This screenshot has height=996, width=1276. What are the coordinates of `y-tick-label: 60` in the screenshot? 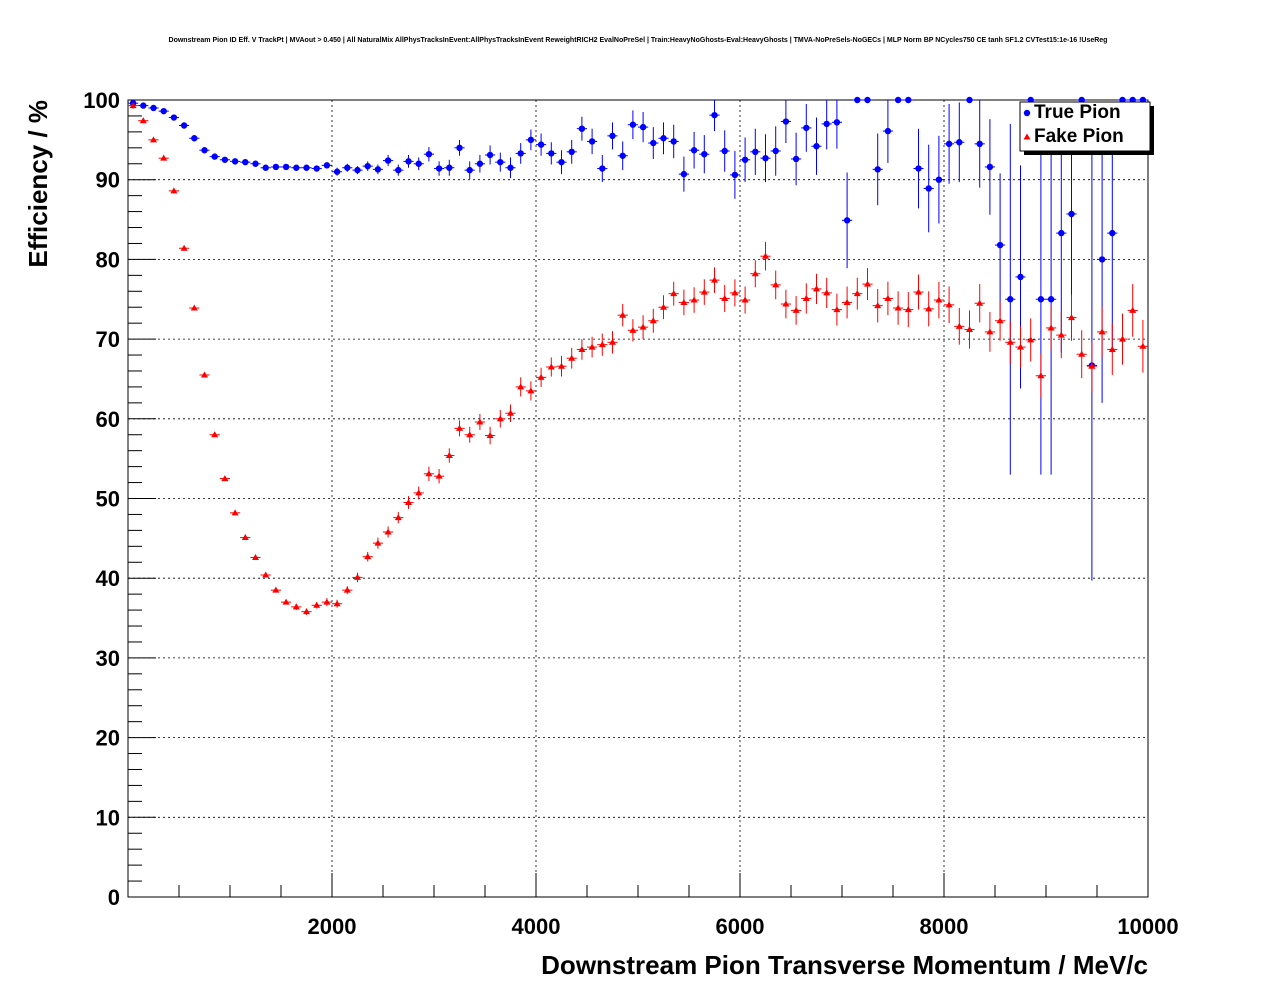 It's located at (108, 419).